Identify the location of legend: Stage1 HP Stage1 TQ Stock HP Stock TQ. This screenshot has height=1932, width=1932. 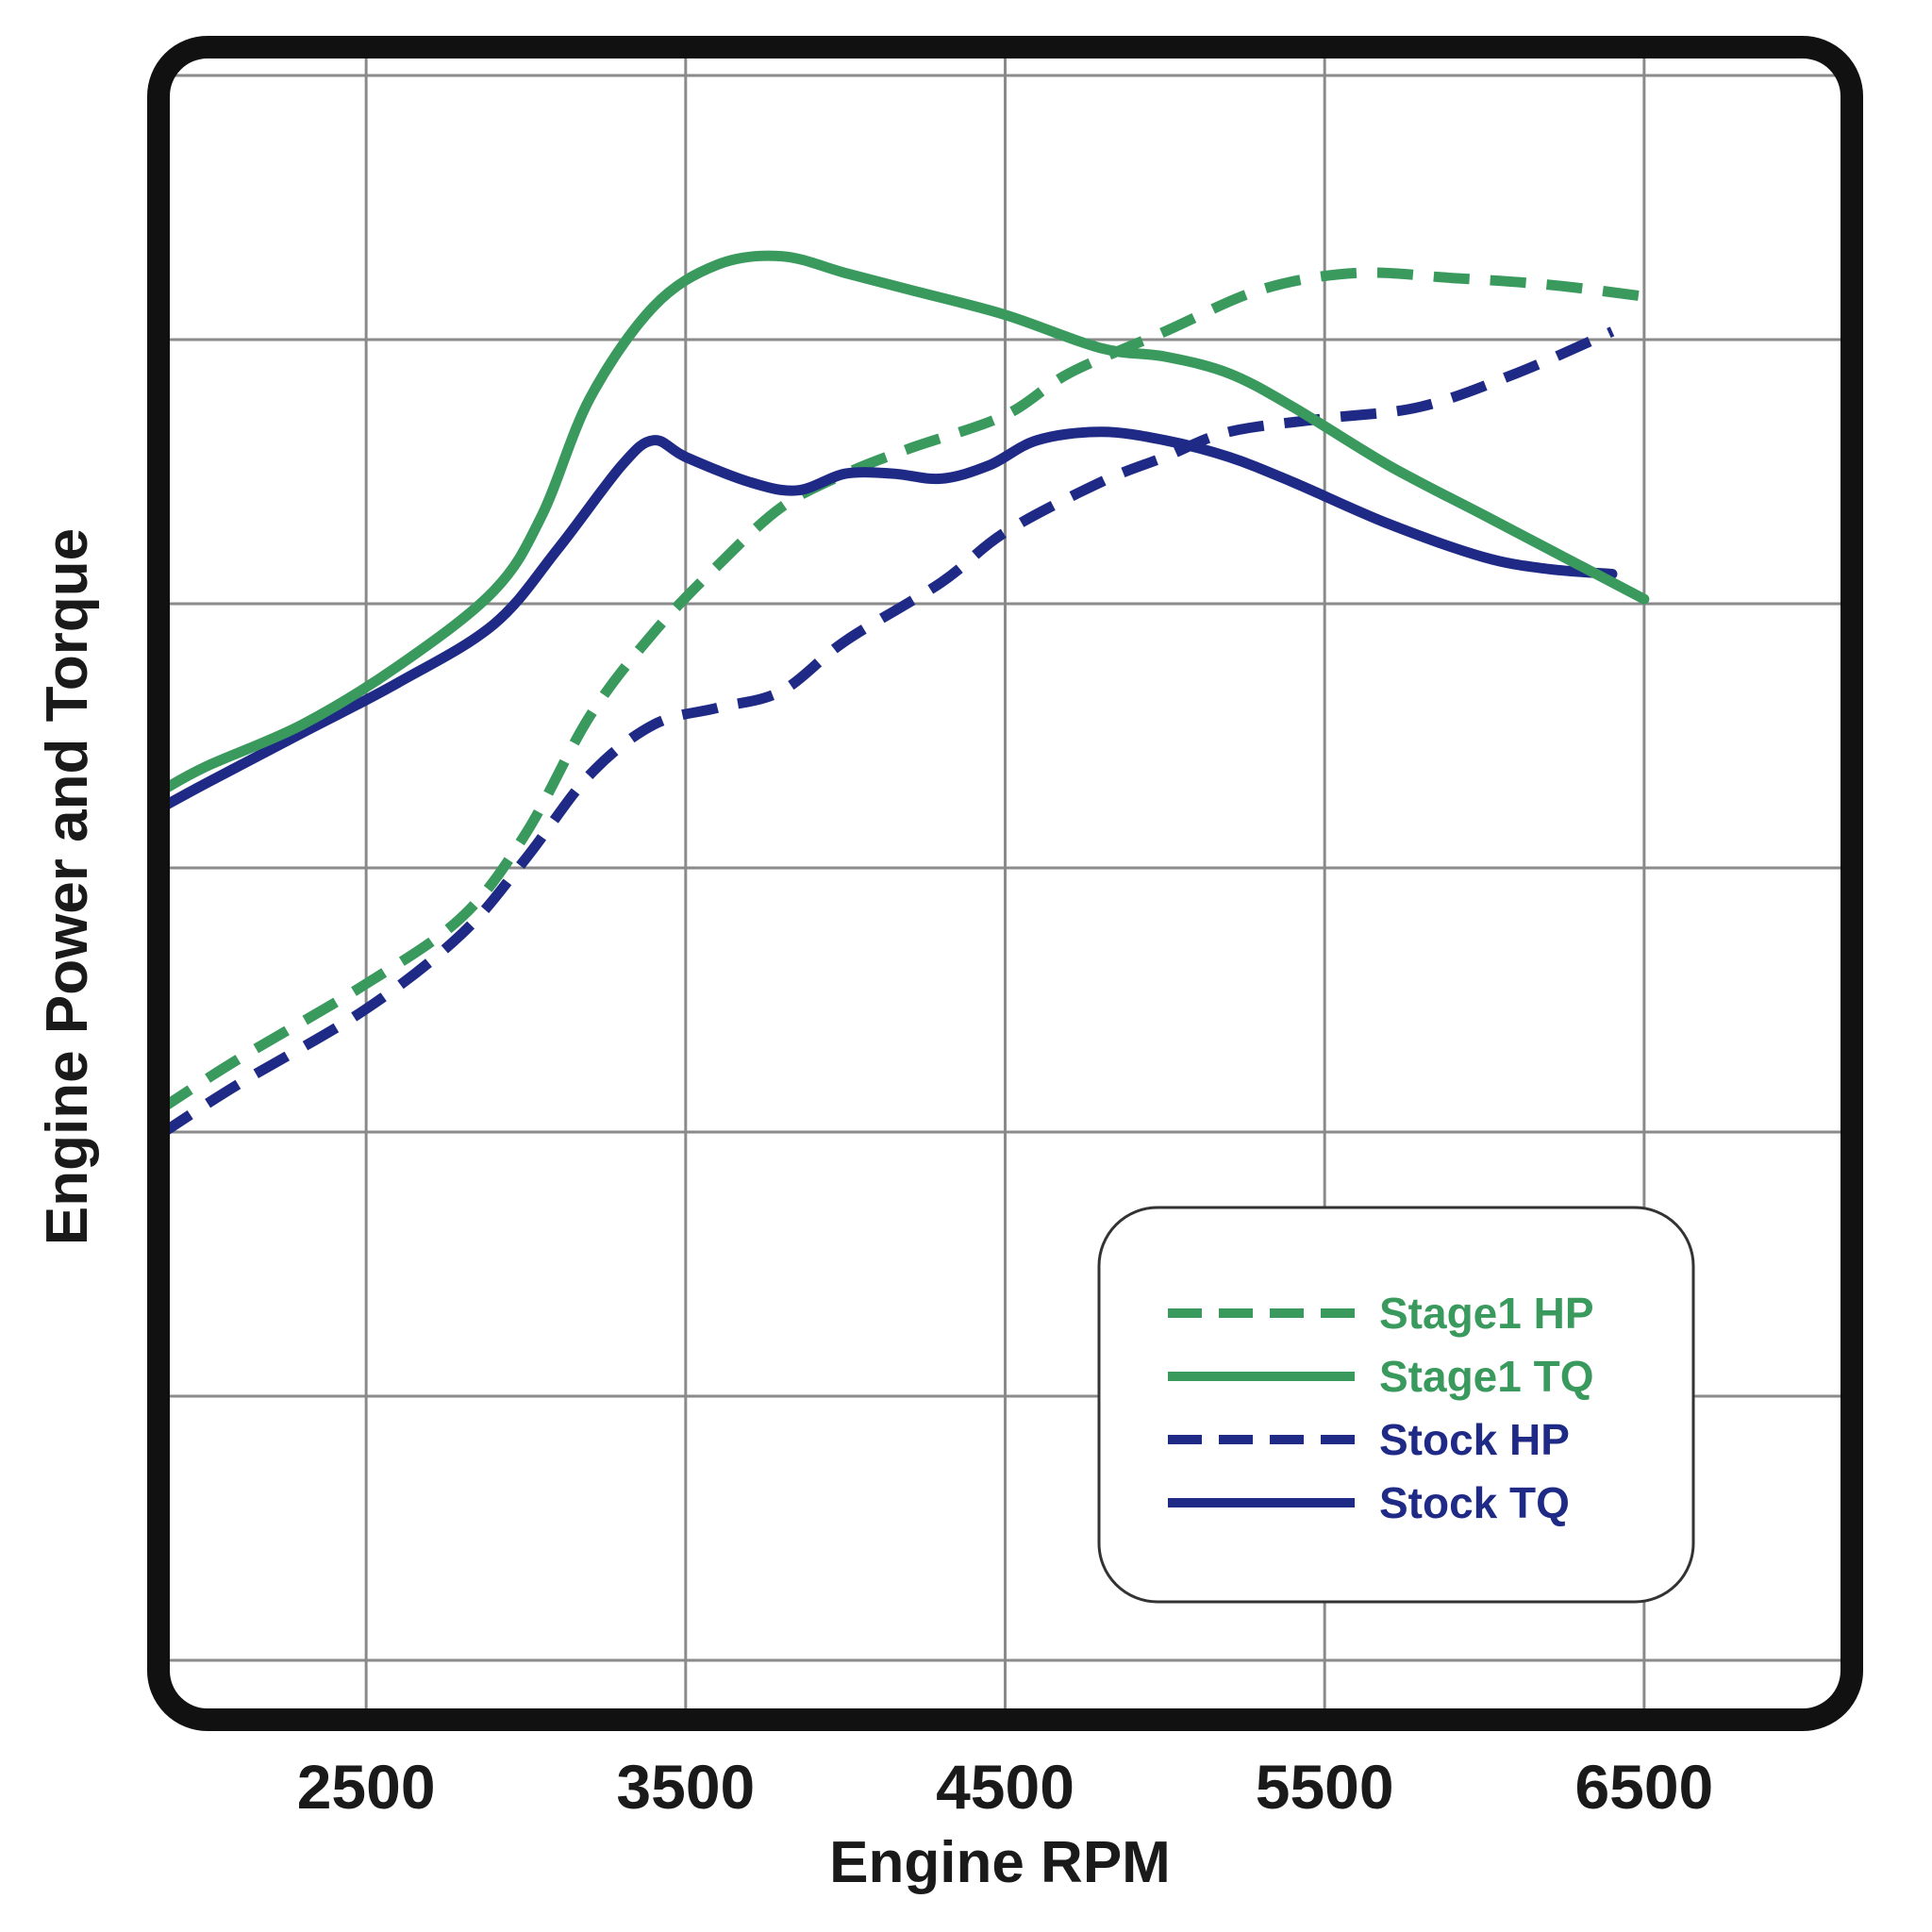
(1396, 1405).